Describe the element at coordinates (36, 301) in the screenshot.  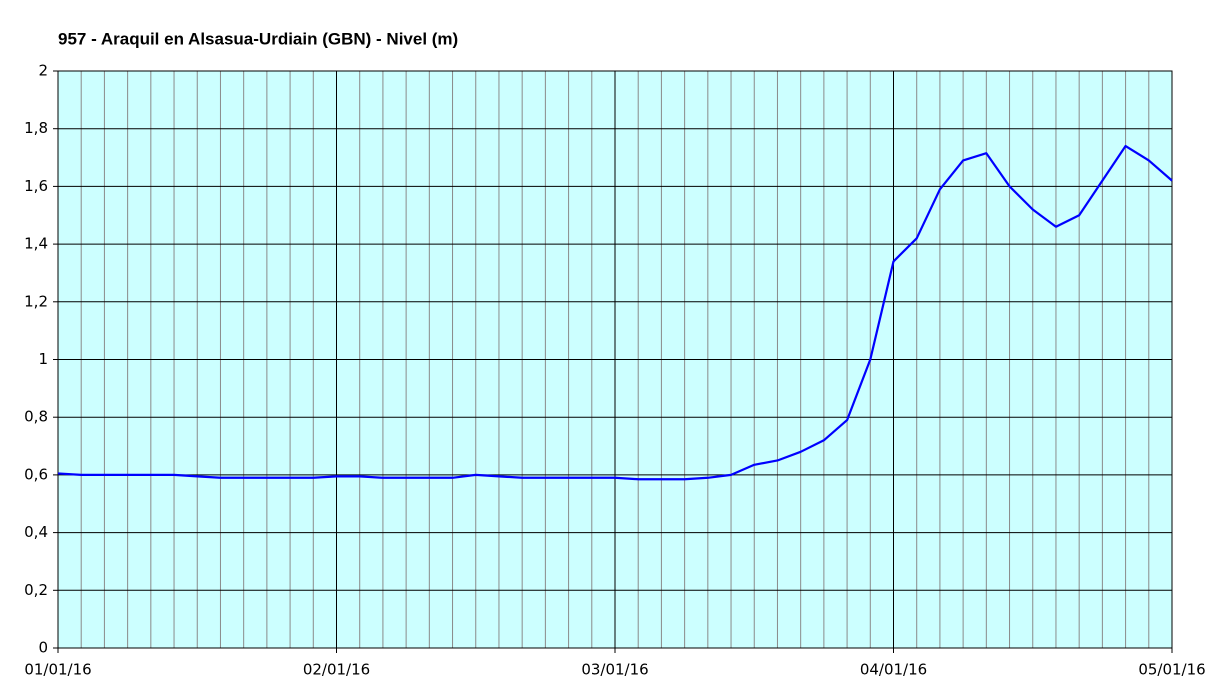
I see `y-tick-label: 1,2` at that location.